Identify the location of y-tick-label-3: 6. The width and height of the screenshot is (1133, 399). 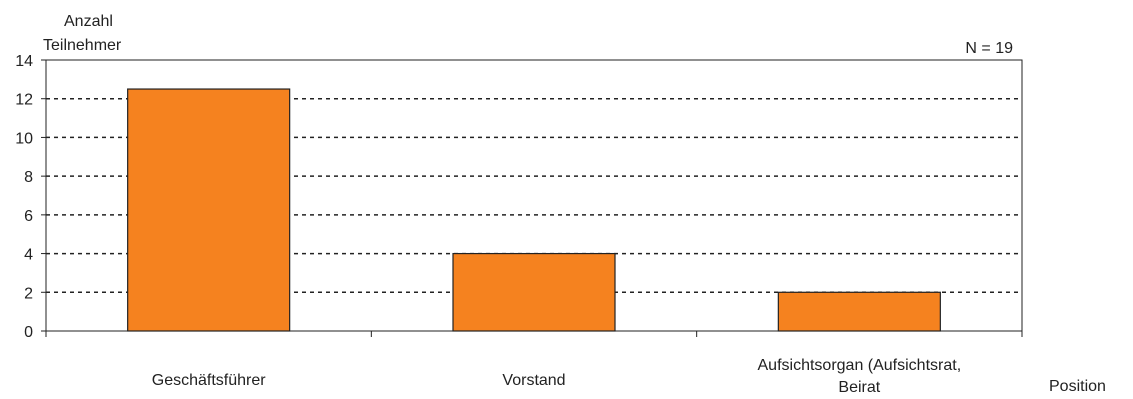
(28, 216).